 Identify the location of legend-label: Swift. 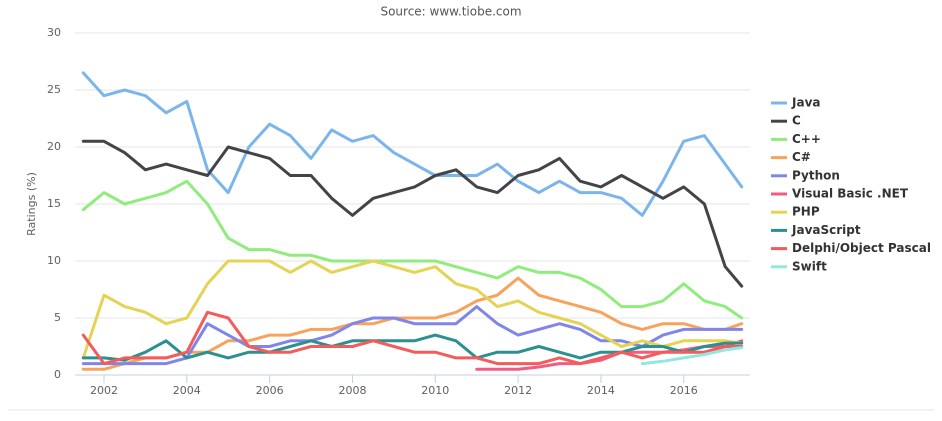
(809, 266).